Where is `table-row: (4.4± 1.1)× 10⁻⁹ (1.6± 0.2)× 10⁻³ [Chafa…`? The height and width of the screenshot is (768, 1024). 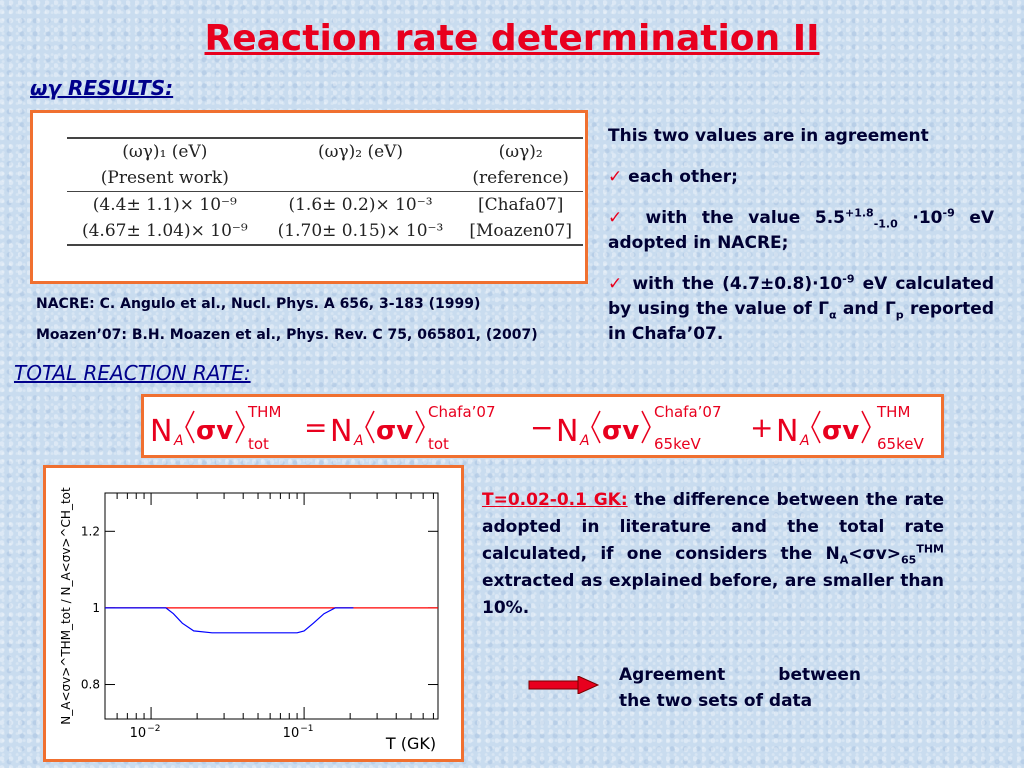 table-row: (4.4± 1.1)× 10⁻⁹ (1.6± 0.2)× 10⁻³ [Chafa… is located at coordinates (325, 204).